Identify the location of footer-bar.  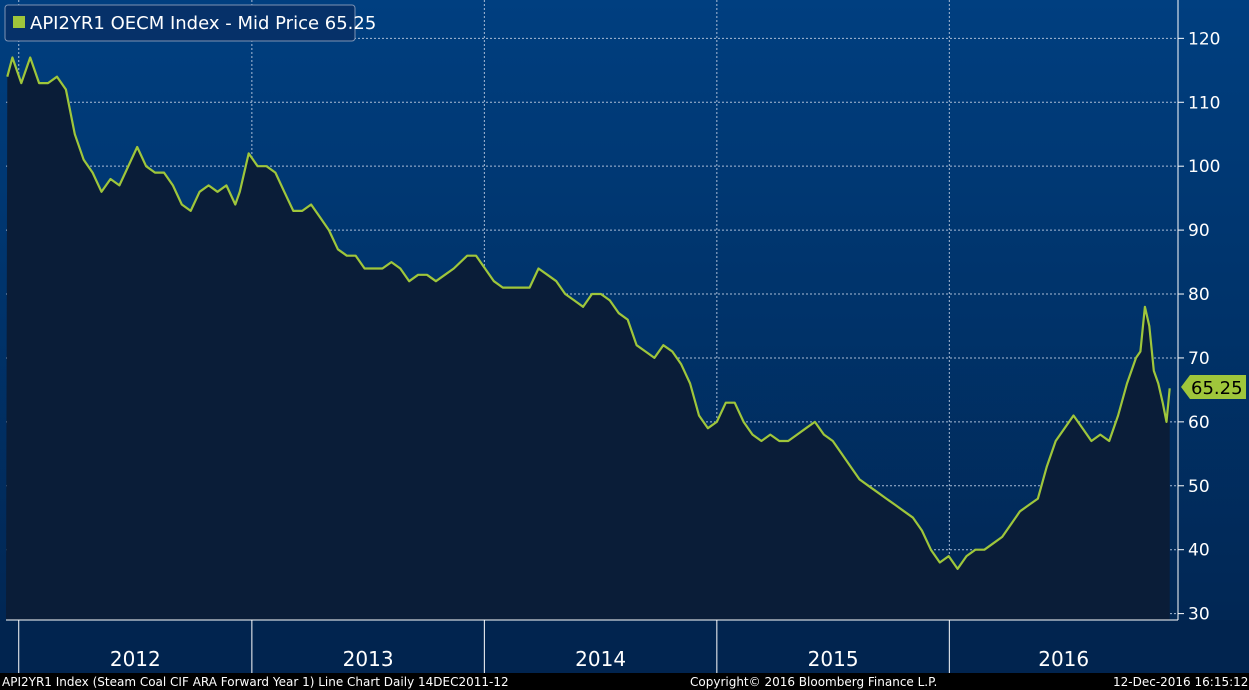
(624, 681).